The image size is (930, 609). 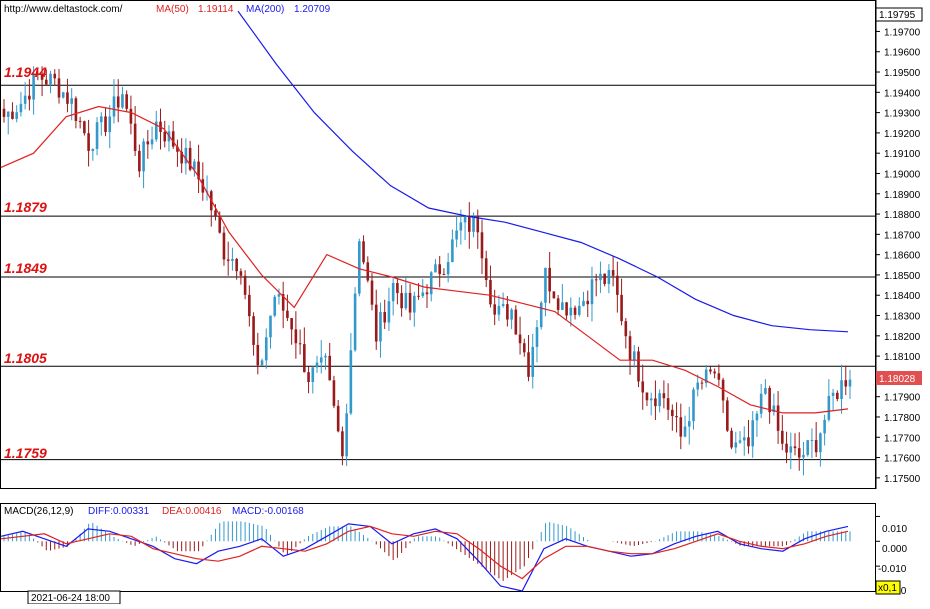 What do you see at coordinates (902, 317) in the screenshot?
I see `price-tick-label: 1.18300` at bounding box center [902, 317].